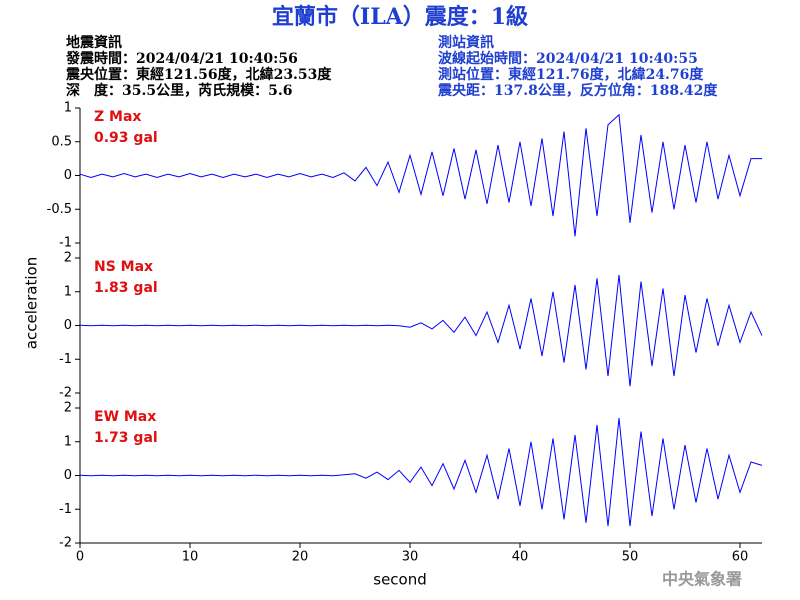 The width and height of the screenshot is (800, 600). Describe the element at coordinates (61, 141) in the screenshot. I see `y-tick-label: 0.5` at that location.